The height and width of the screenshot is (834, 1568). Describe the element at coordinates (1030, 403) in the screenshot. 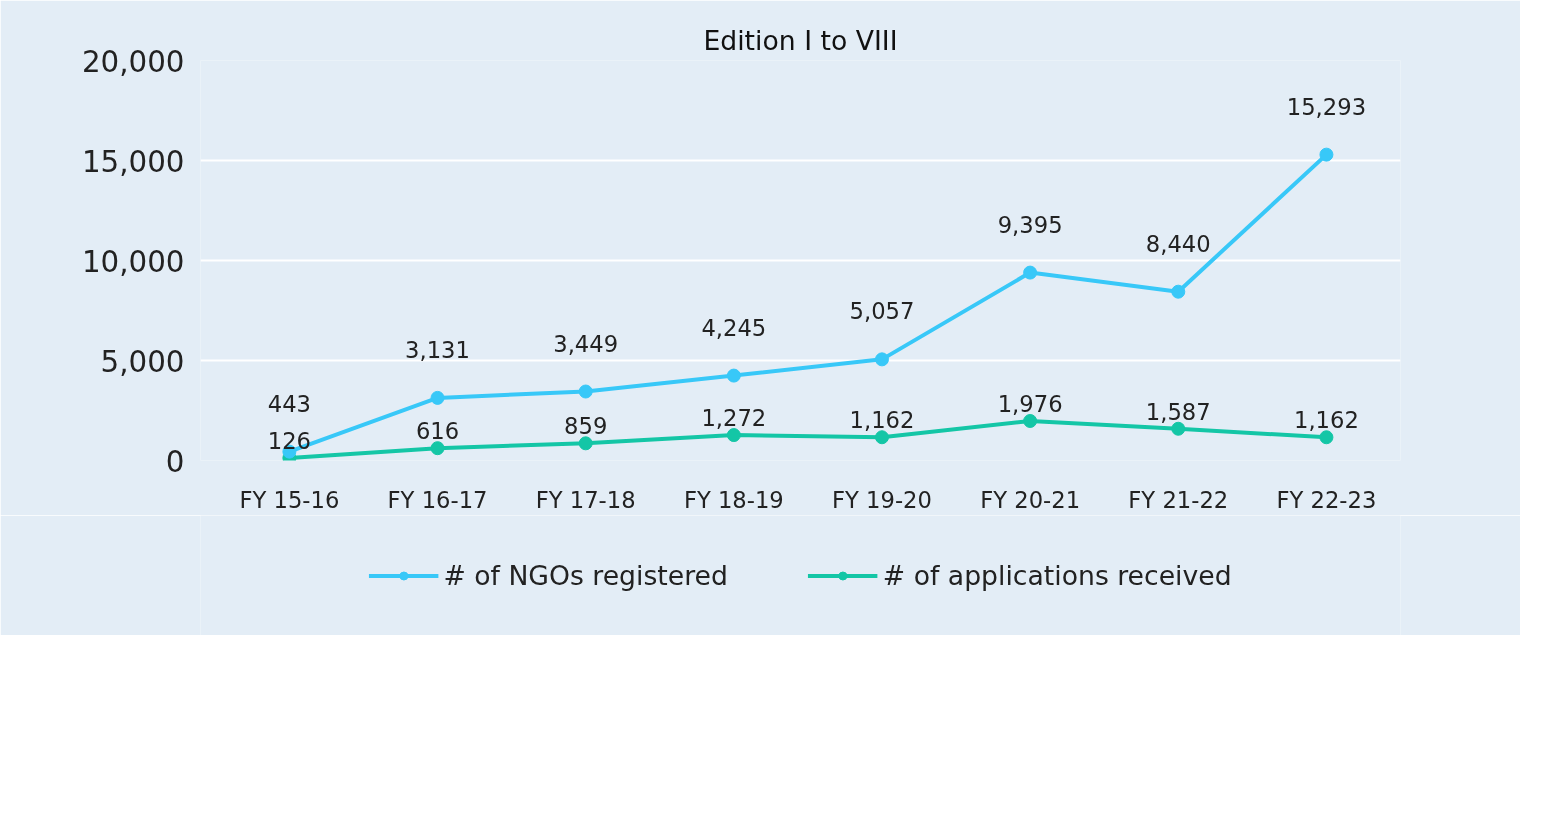

I see `data-label: 1,976` at that location.